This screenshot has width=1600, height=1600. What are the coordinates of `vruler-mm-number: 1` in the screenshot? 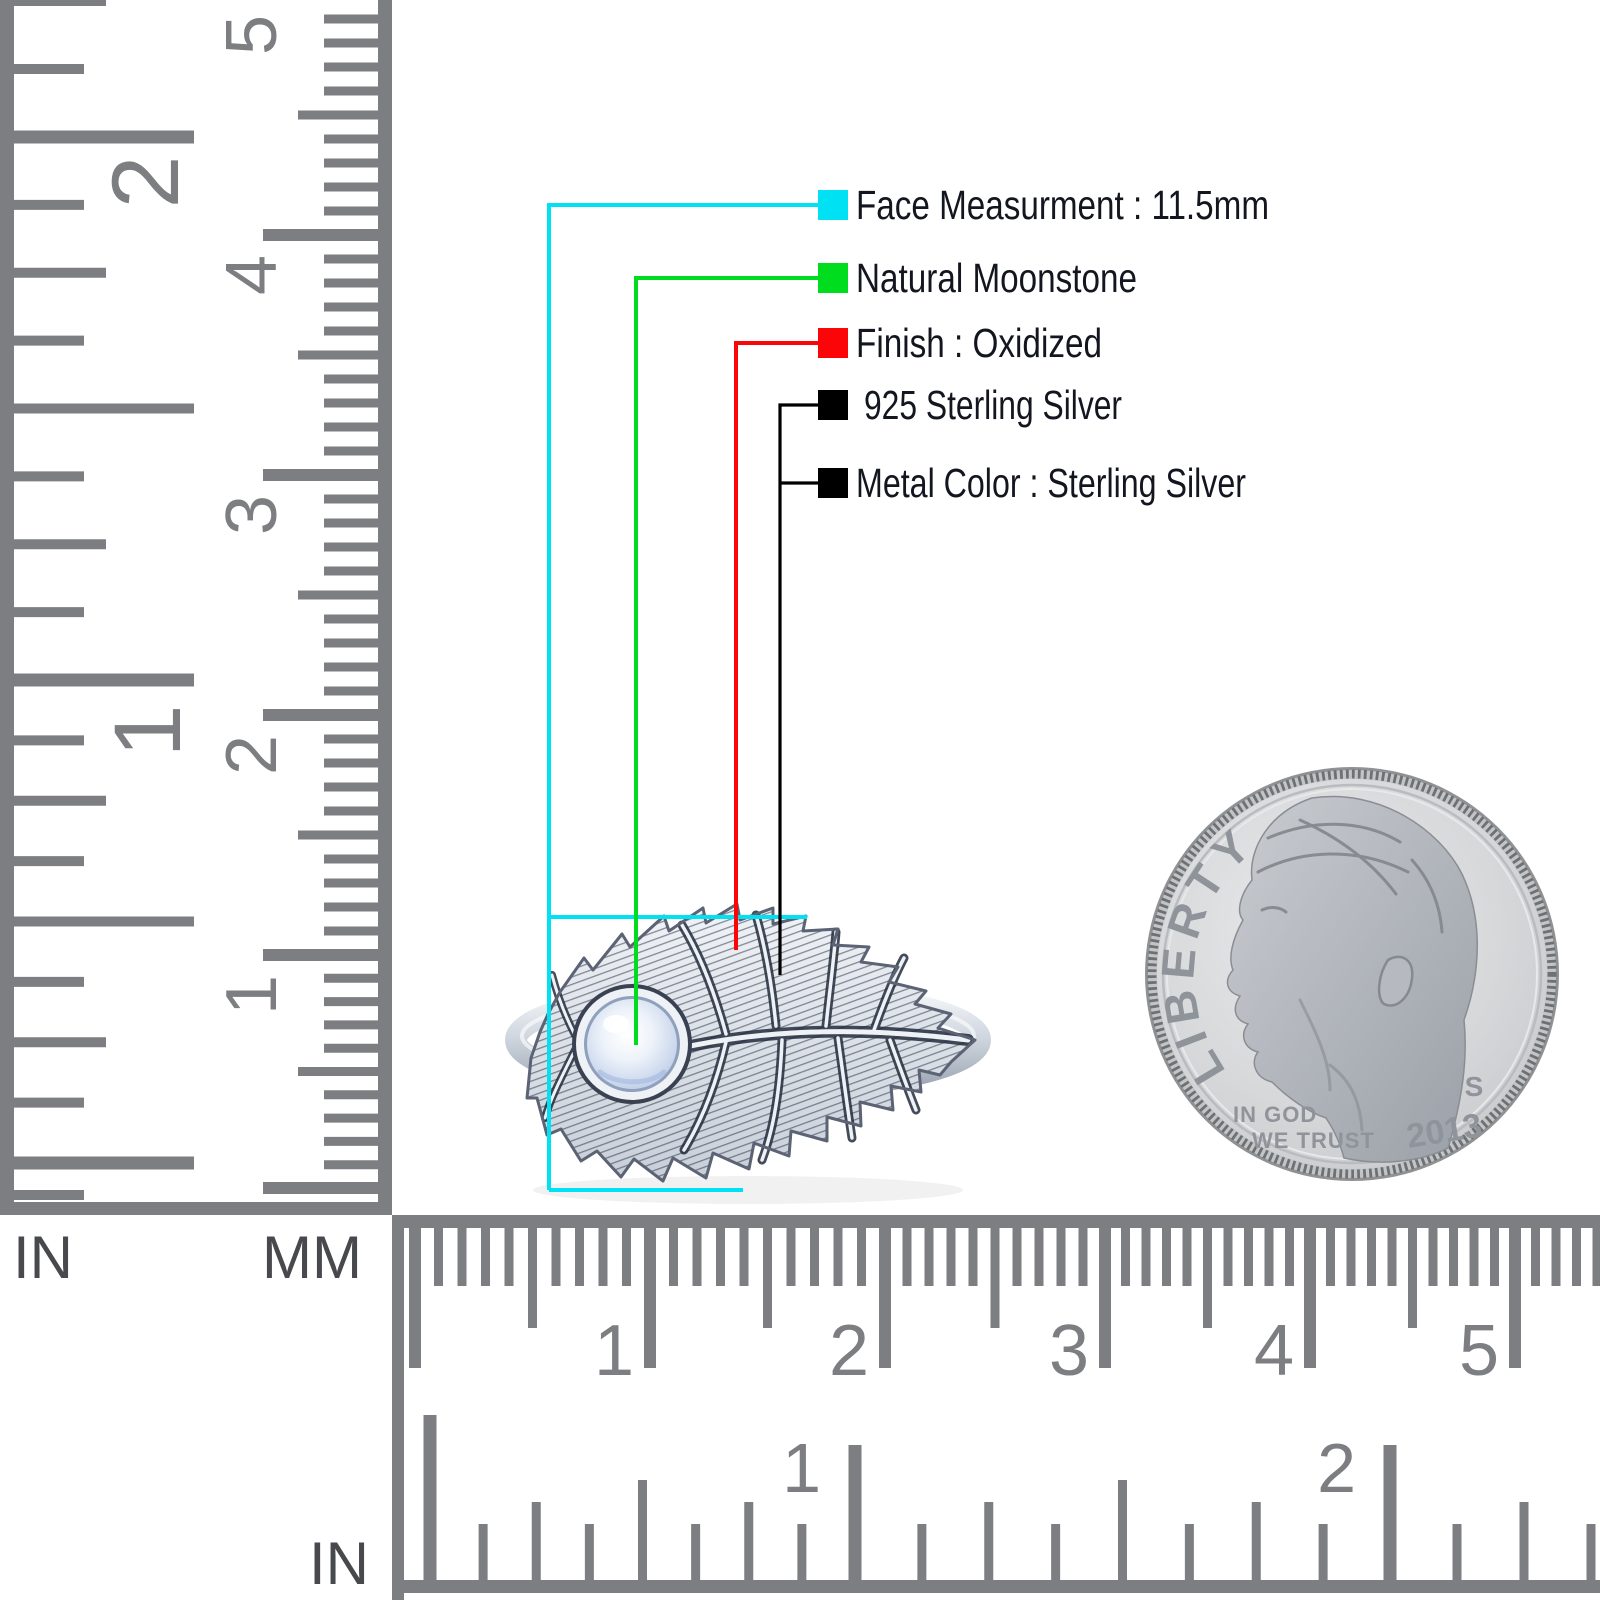 It's located at (252, 995).